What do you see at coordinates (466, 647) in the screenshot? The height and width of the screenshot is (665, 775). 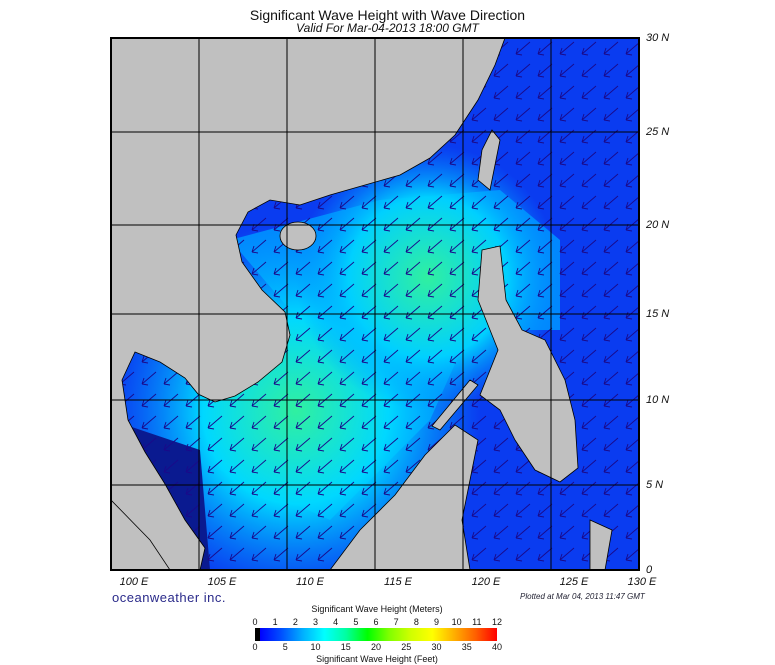 I see `colorbar-feet-tick: 35` at bounding box center [466, 647].